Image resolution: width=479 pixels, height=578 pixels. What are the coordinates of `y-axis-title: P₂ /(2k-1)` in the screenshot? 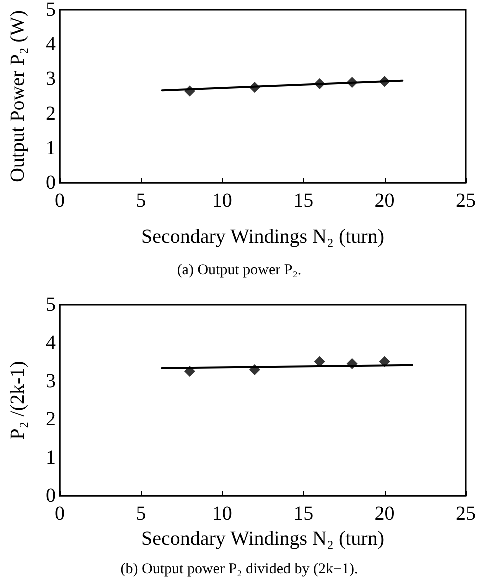 It's located at (18, 400).